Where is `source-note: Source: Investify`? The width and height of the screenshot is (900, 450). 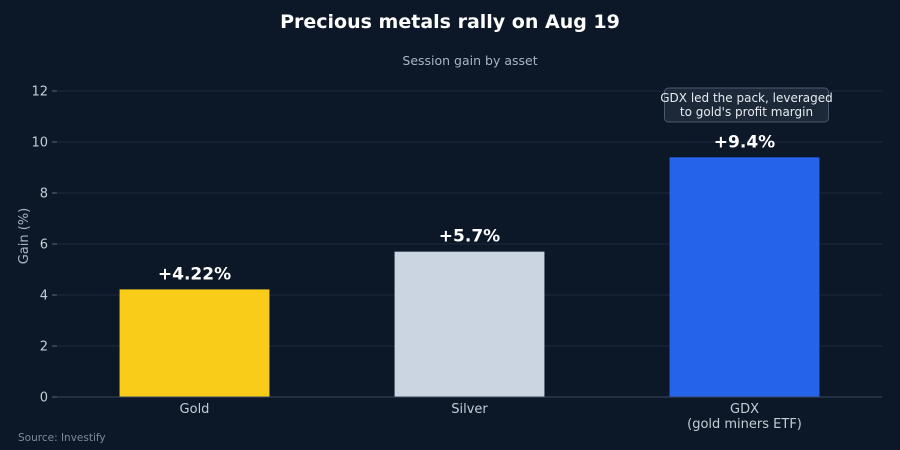 source-note: Source: Investify is located at coordinates (62, 438).